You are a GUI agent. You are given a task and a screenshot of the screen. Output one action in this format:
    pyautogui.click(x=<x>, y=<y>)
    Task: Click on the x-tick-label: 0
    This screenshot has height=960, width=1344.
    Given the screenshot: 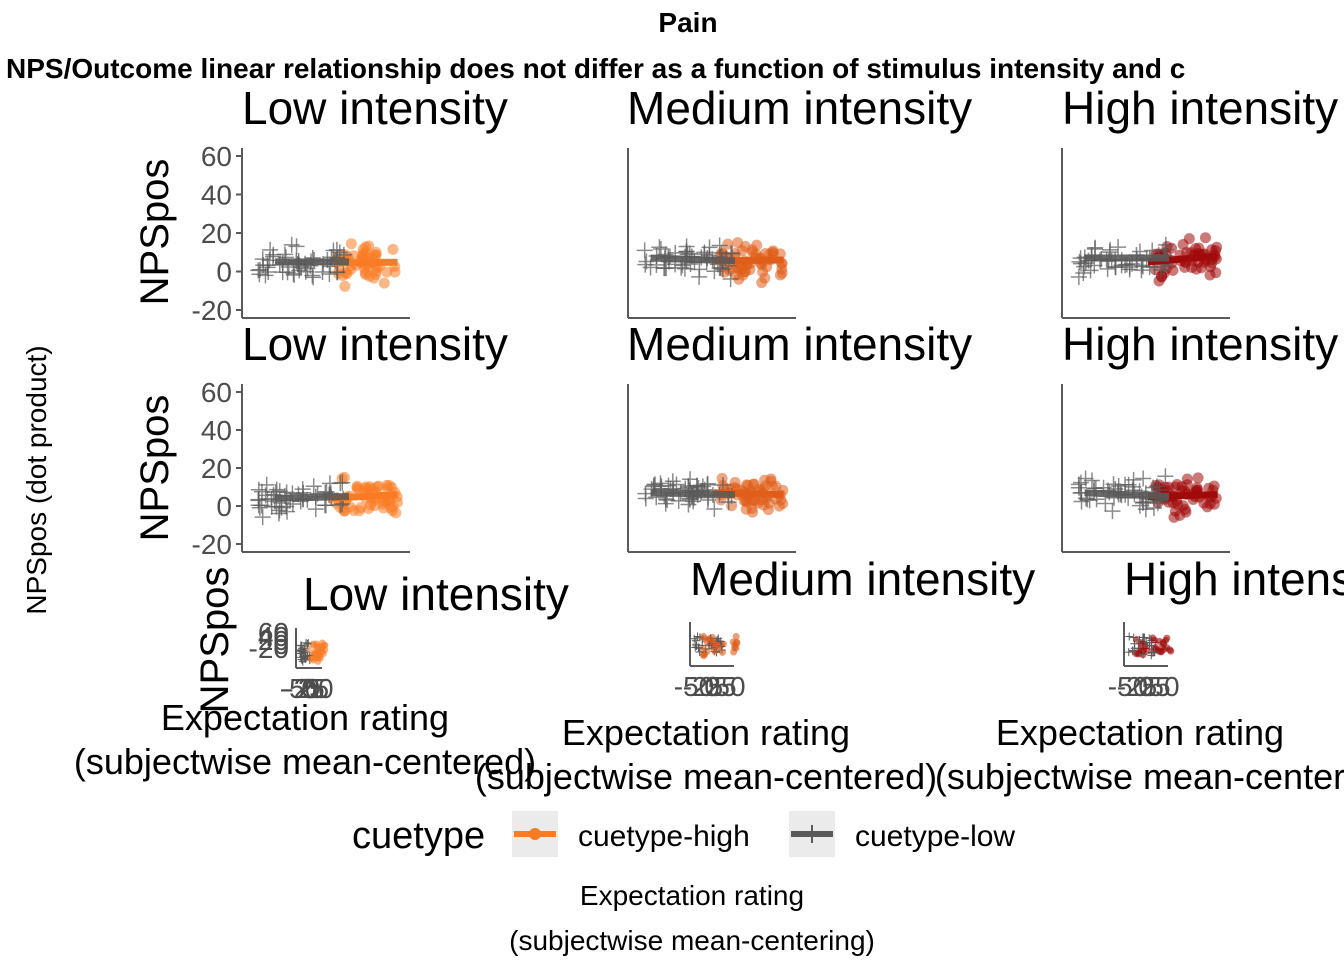 What is the action you would take?
    pyautogui.click(x=712, y=686)
    